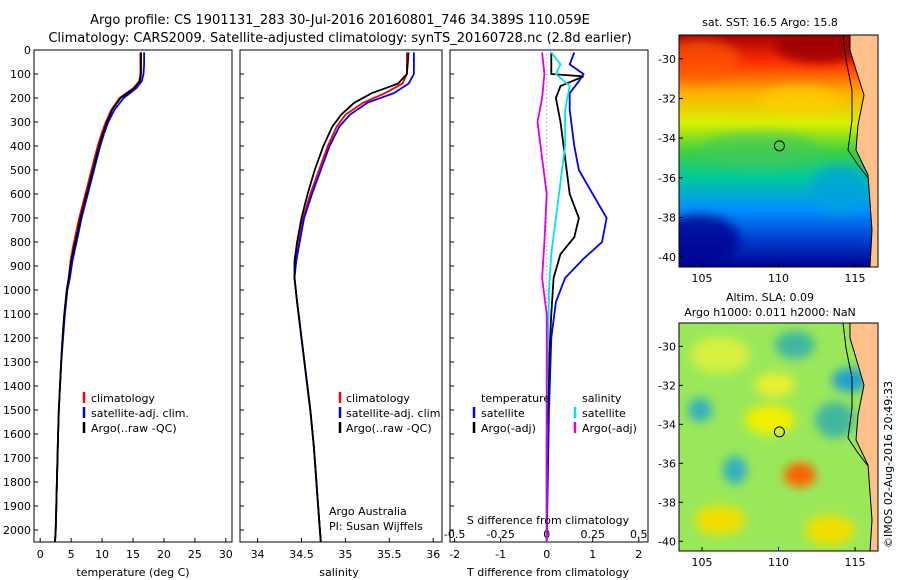  Describe the element at coordinates (564, 297) in the screenshot. I see `difference-line-temperature-argo-adj-` at that location.